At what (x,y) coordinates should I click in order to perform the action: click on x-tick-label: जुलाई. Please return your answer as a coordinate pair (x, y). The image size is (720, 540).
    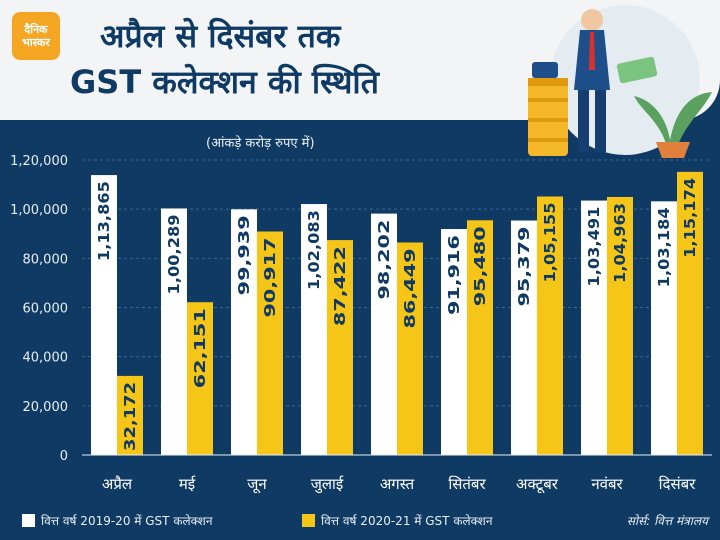
    Looking at the image, I should click on (328, 484).